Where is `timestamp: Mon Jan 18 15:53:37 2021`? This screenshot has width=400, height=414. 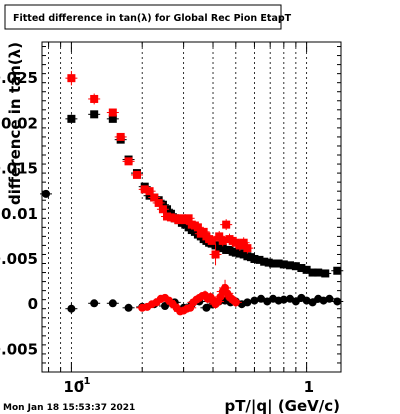 timestamp: Mon Jan 18 15:53:37 2021 is located at coordinates (69, 408).